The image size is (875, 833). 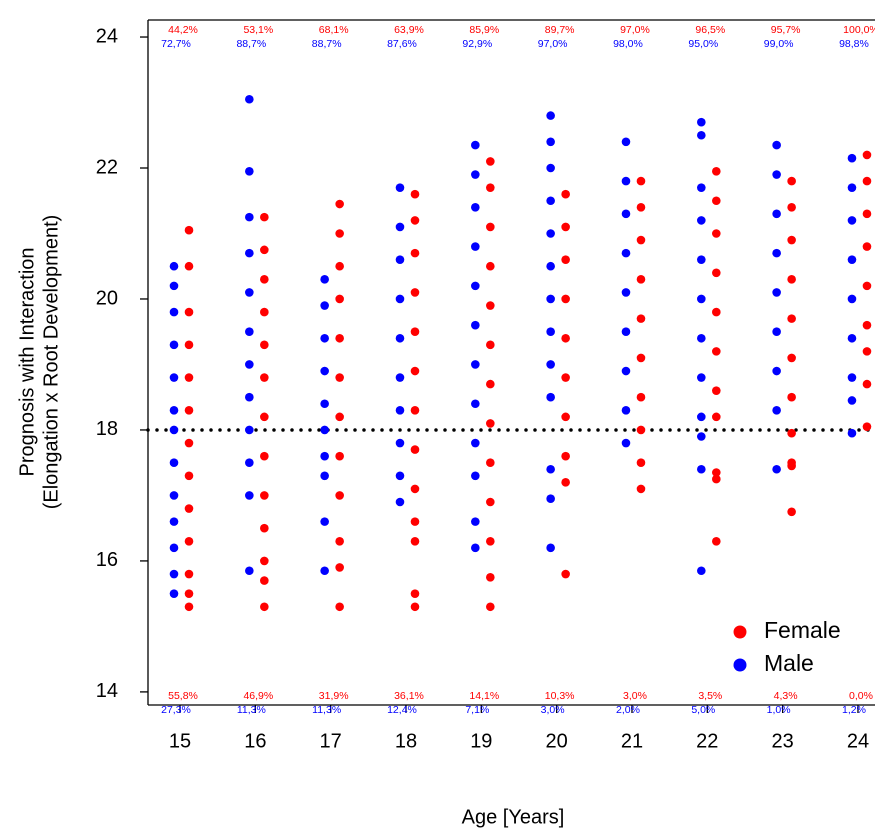 What do you see at coordinates (402, 44) in the screenshot?
I see `above-label: 87,6%` at bounding box center [402, 44].